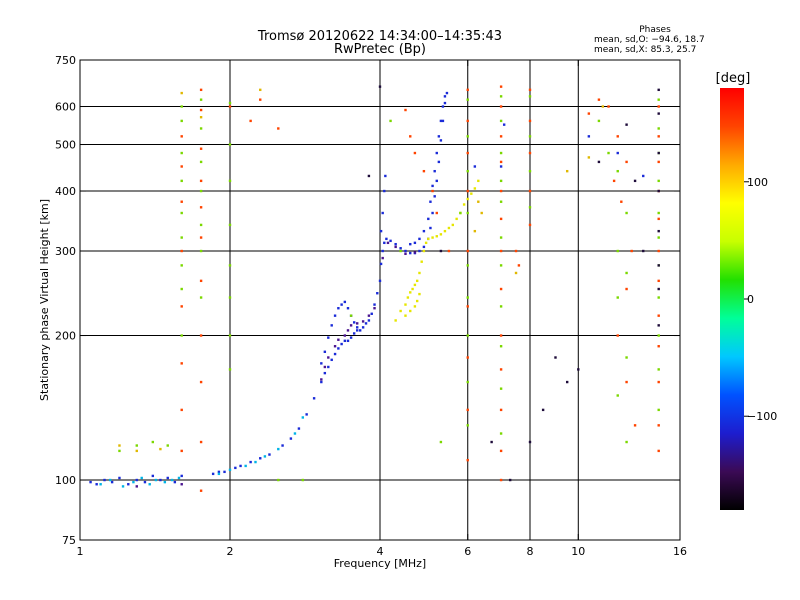 The image size is (800, 600). What do you see at coordinates (65, 145) in the screenshot?
I see `y-tick-label: 500` at bounding box center [65, 145].